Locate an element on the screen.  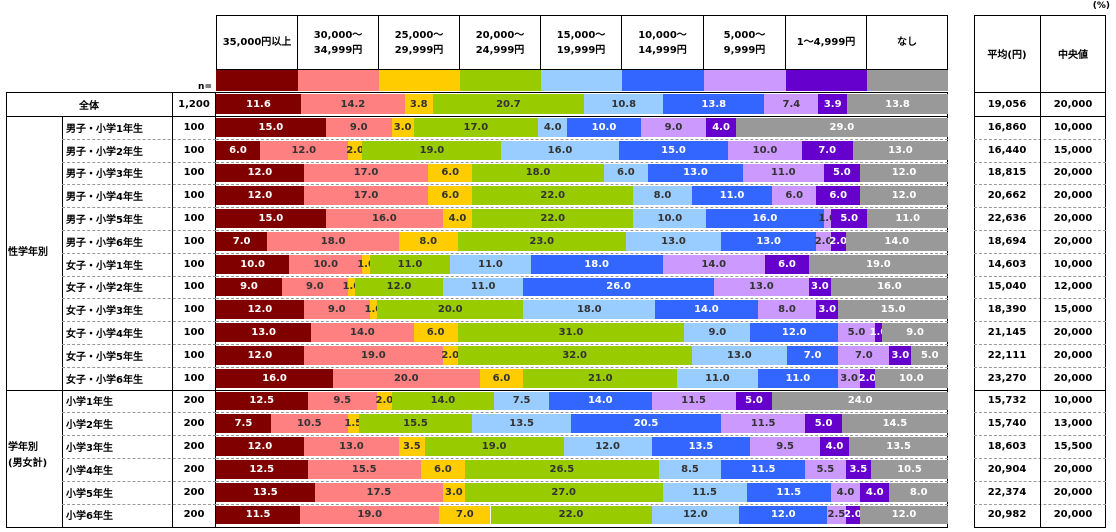
bar-segment: 18.0 is located at coordinates (589, 310).